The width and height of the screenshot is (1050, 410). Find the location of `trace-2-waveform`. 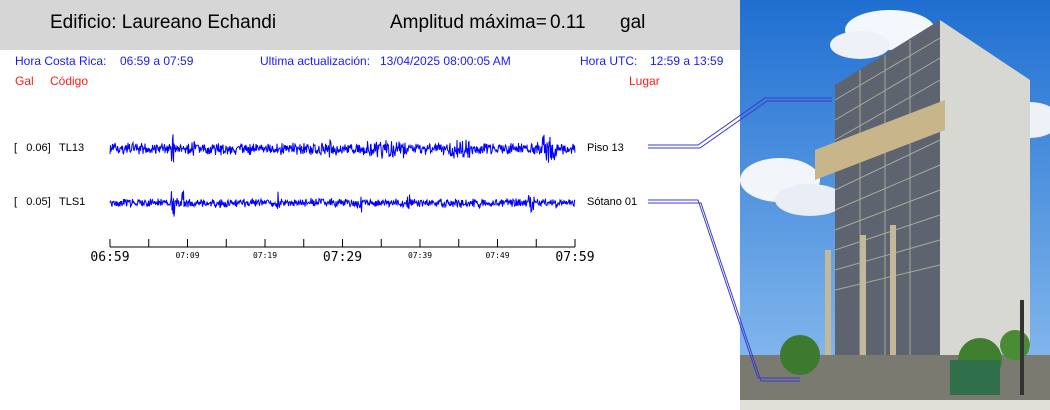

trace-2-waveform is located at coordinates (342, 203).